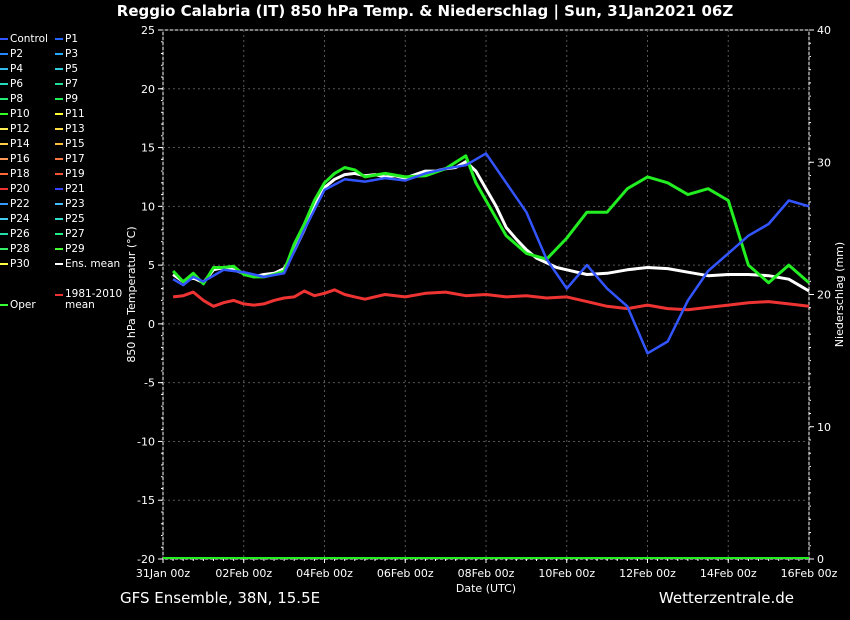  I want to click on legend-item: P27, so click(70, 234).